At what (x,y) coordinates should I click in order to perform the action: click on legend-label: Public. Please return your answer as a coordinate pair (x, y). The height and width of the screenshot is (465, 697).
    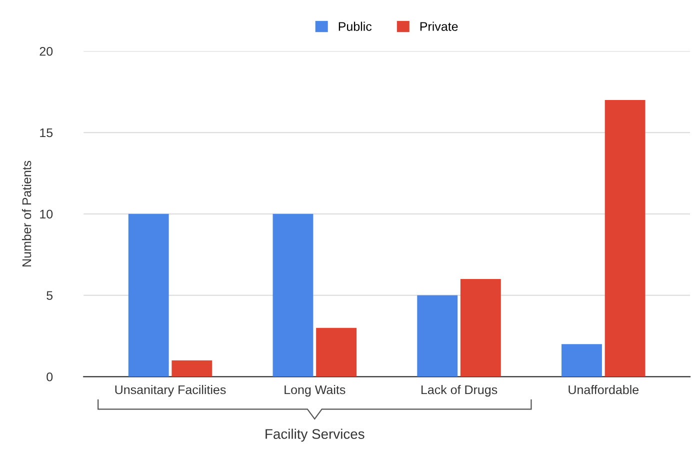
    Looking at the image, I should click on (355, 26).